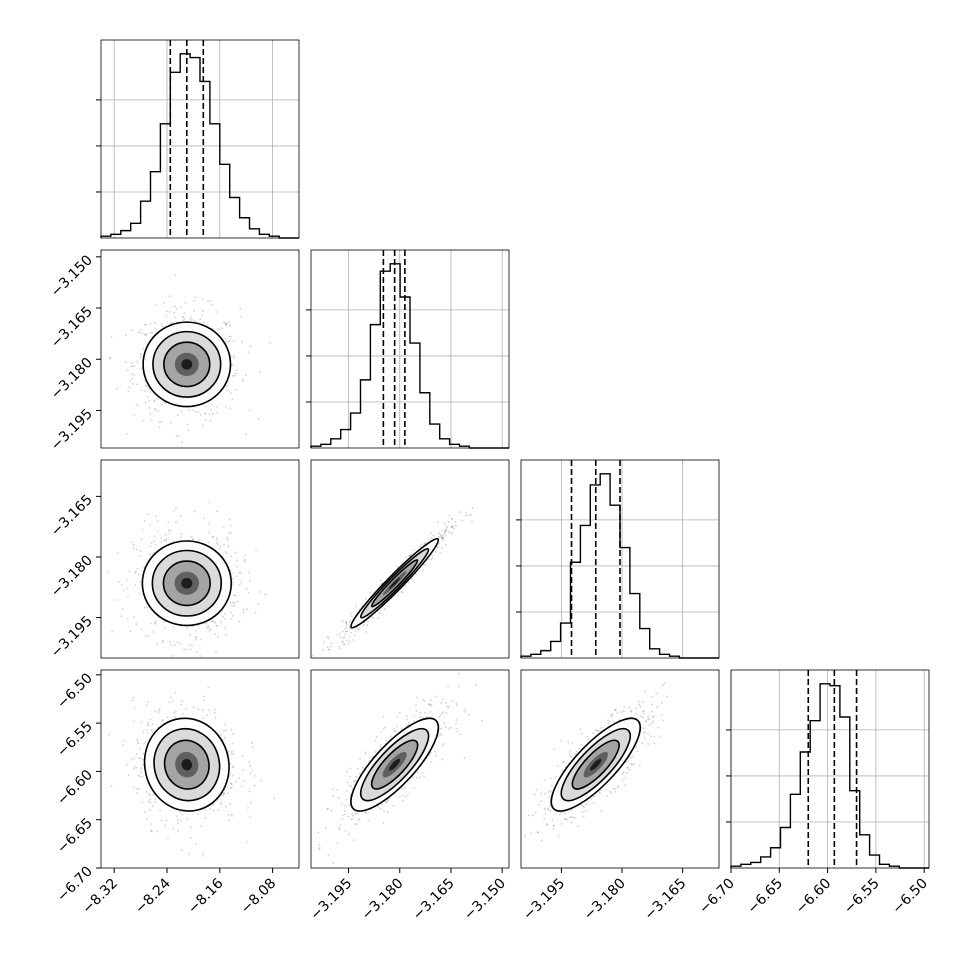 Image resolution: width=970 pixels, height=970 pixels. What do you see at coordinates (206, 896) in the screenshot?
I see `x-tick-label: −8.16` at bounding box center [206, 896].